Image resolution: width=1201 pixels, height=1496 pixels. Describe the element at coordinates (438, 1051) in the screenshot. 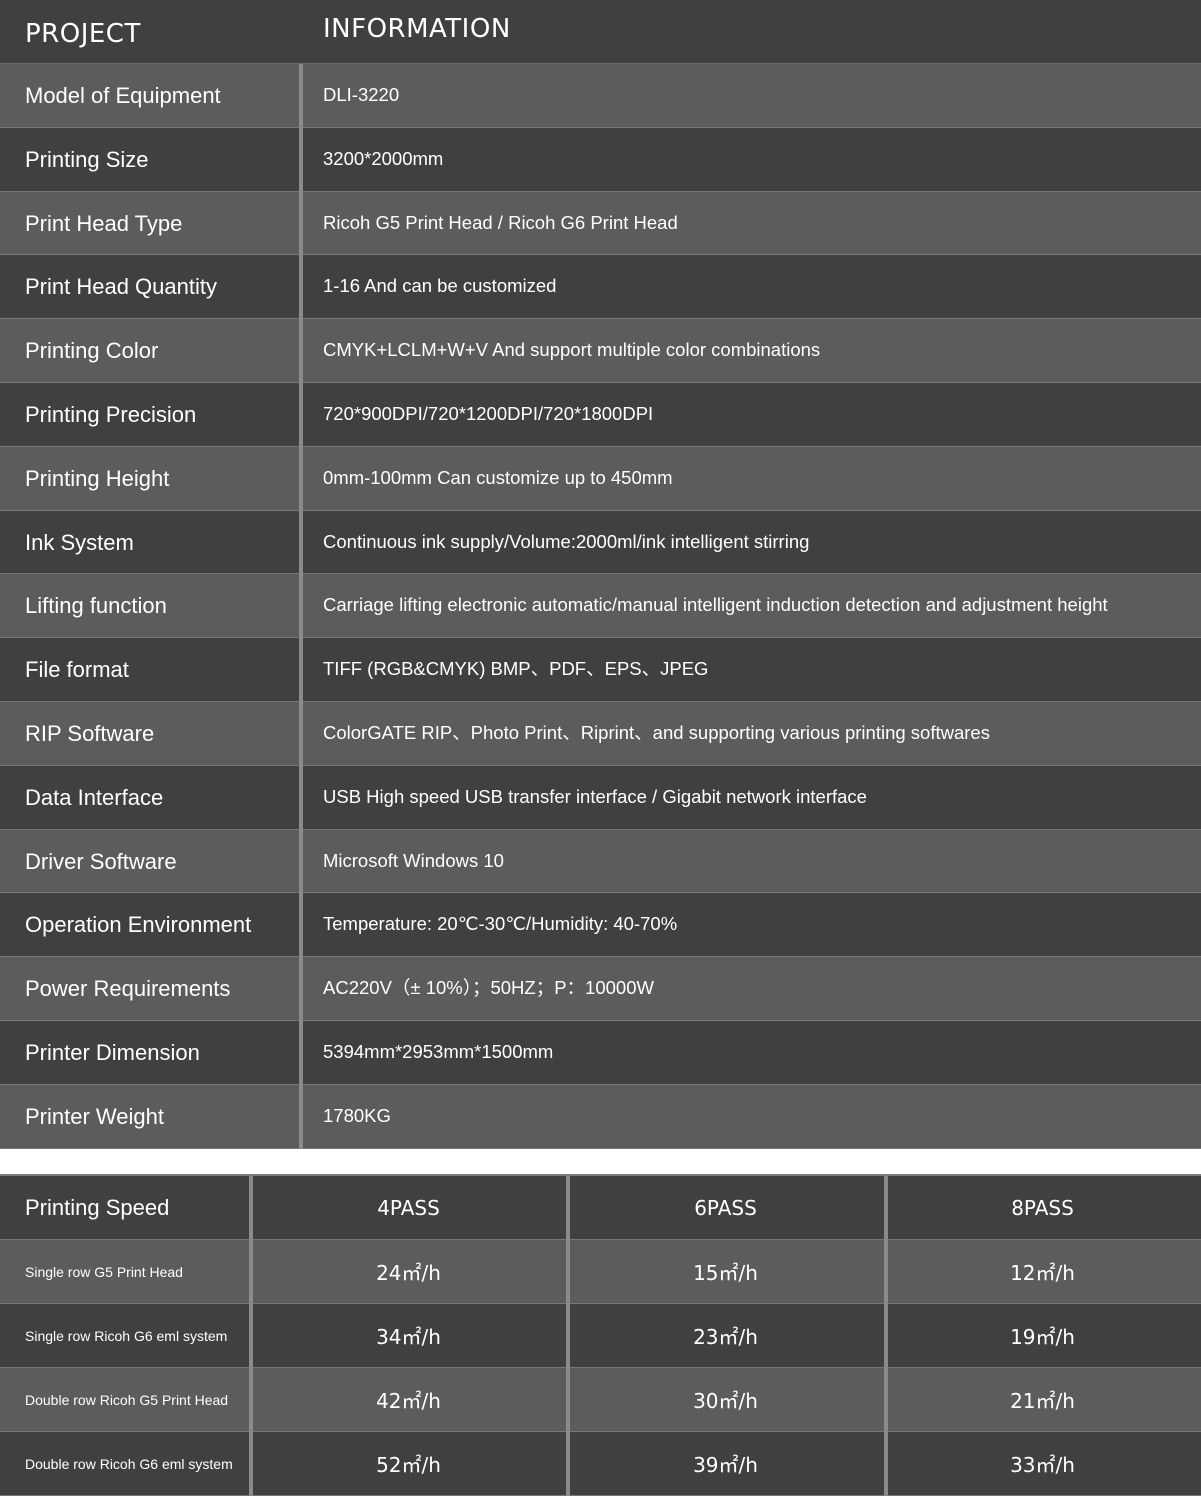

I see `spec-value: 5394mm*2953mm*1500mm` at that location.